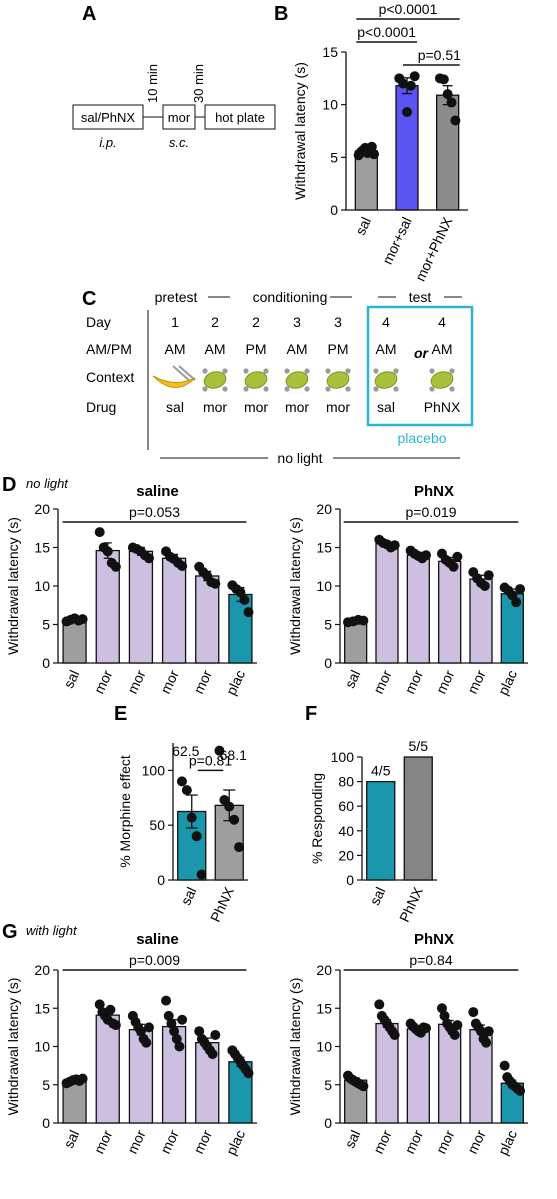 This screenshot has height=1199, width=557. Describe the element at coordinates (176, 297) in the screenshot. I see `schedule-header-pretest: pretest` at that location.